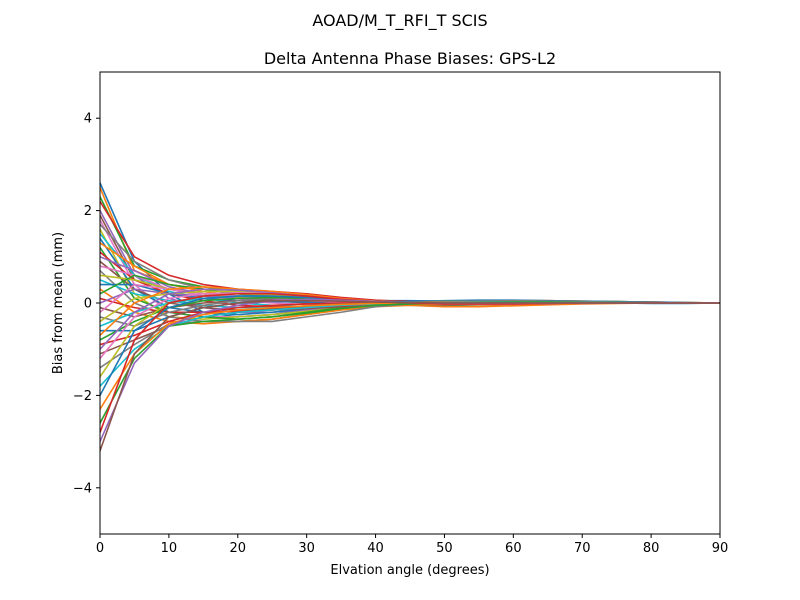 The width and height of the screenshot is (800, 600). I want to click on x-tick-label: 30, so click(306, 548).